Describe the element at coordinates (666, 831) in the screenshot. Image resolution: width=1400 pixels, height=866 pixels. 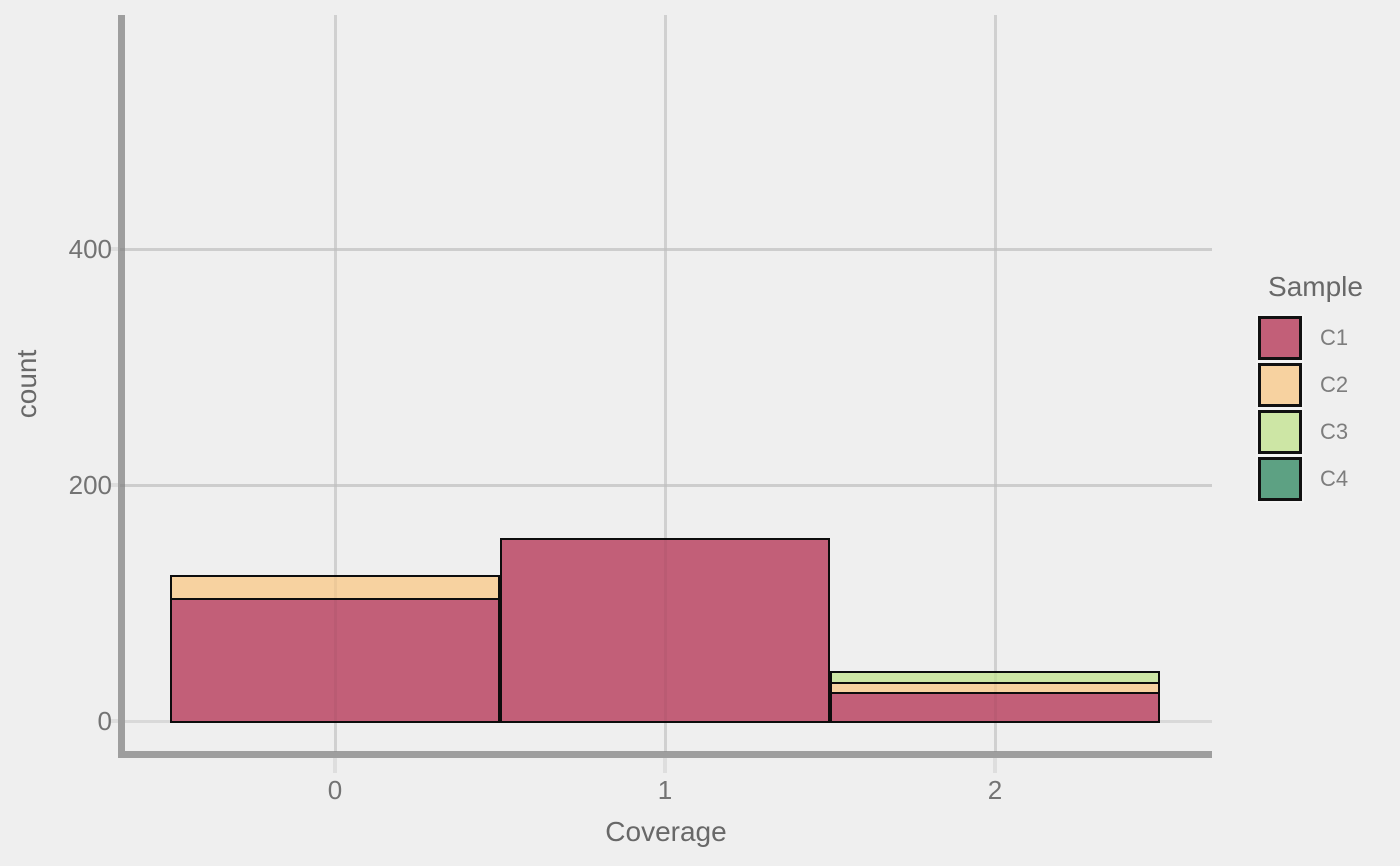
I see `x-axis-title: Coverage` at that location.